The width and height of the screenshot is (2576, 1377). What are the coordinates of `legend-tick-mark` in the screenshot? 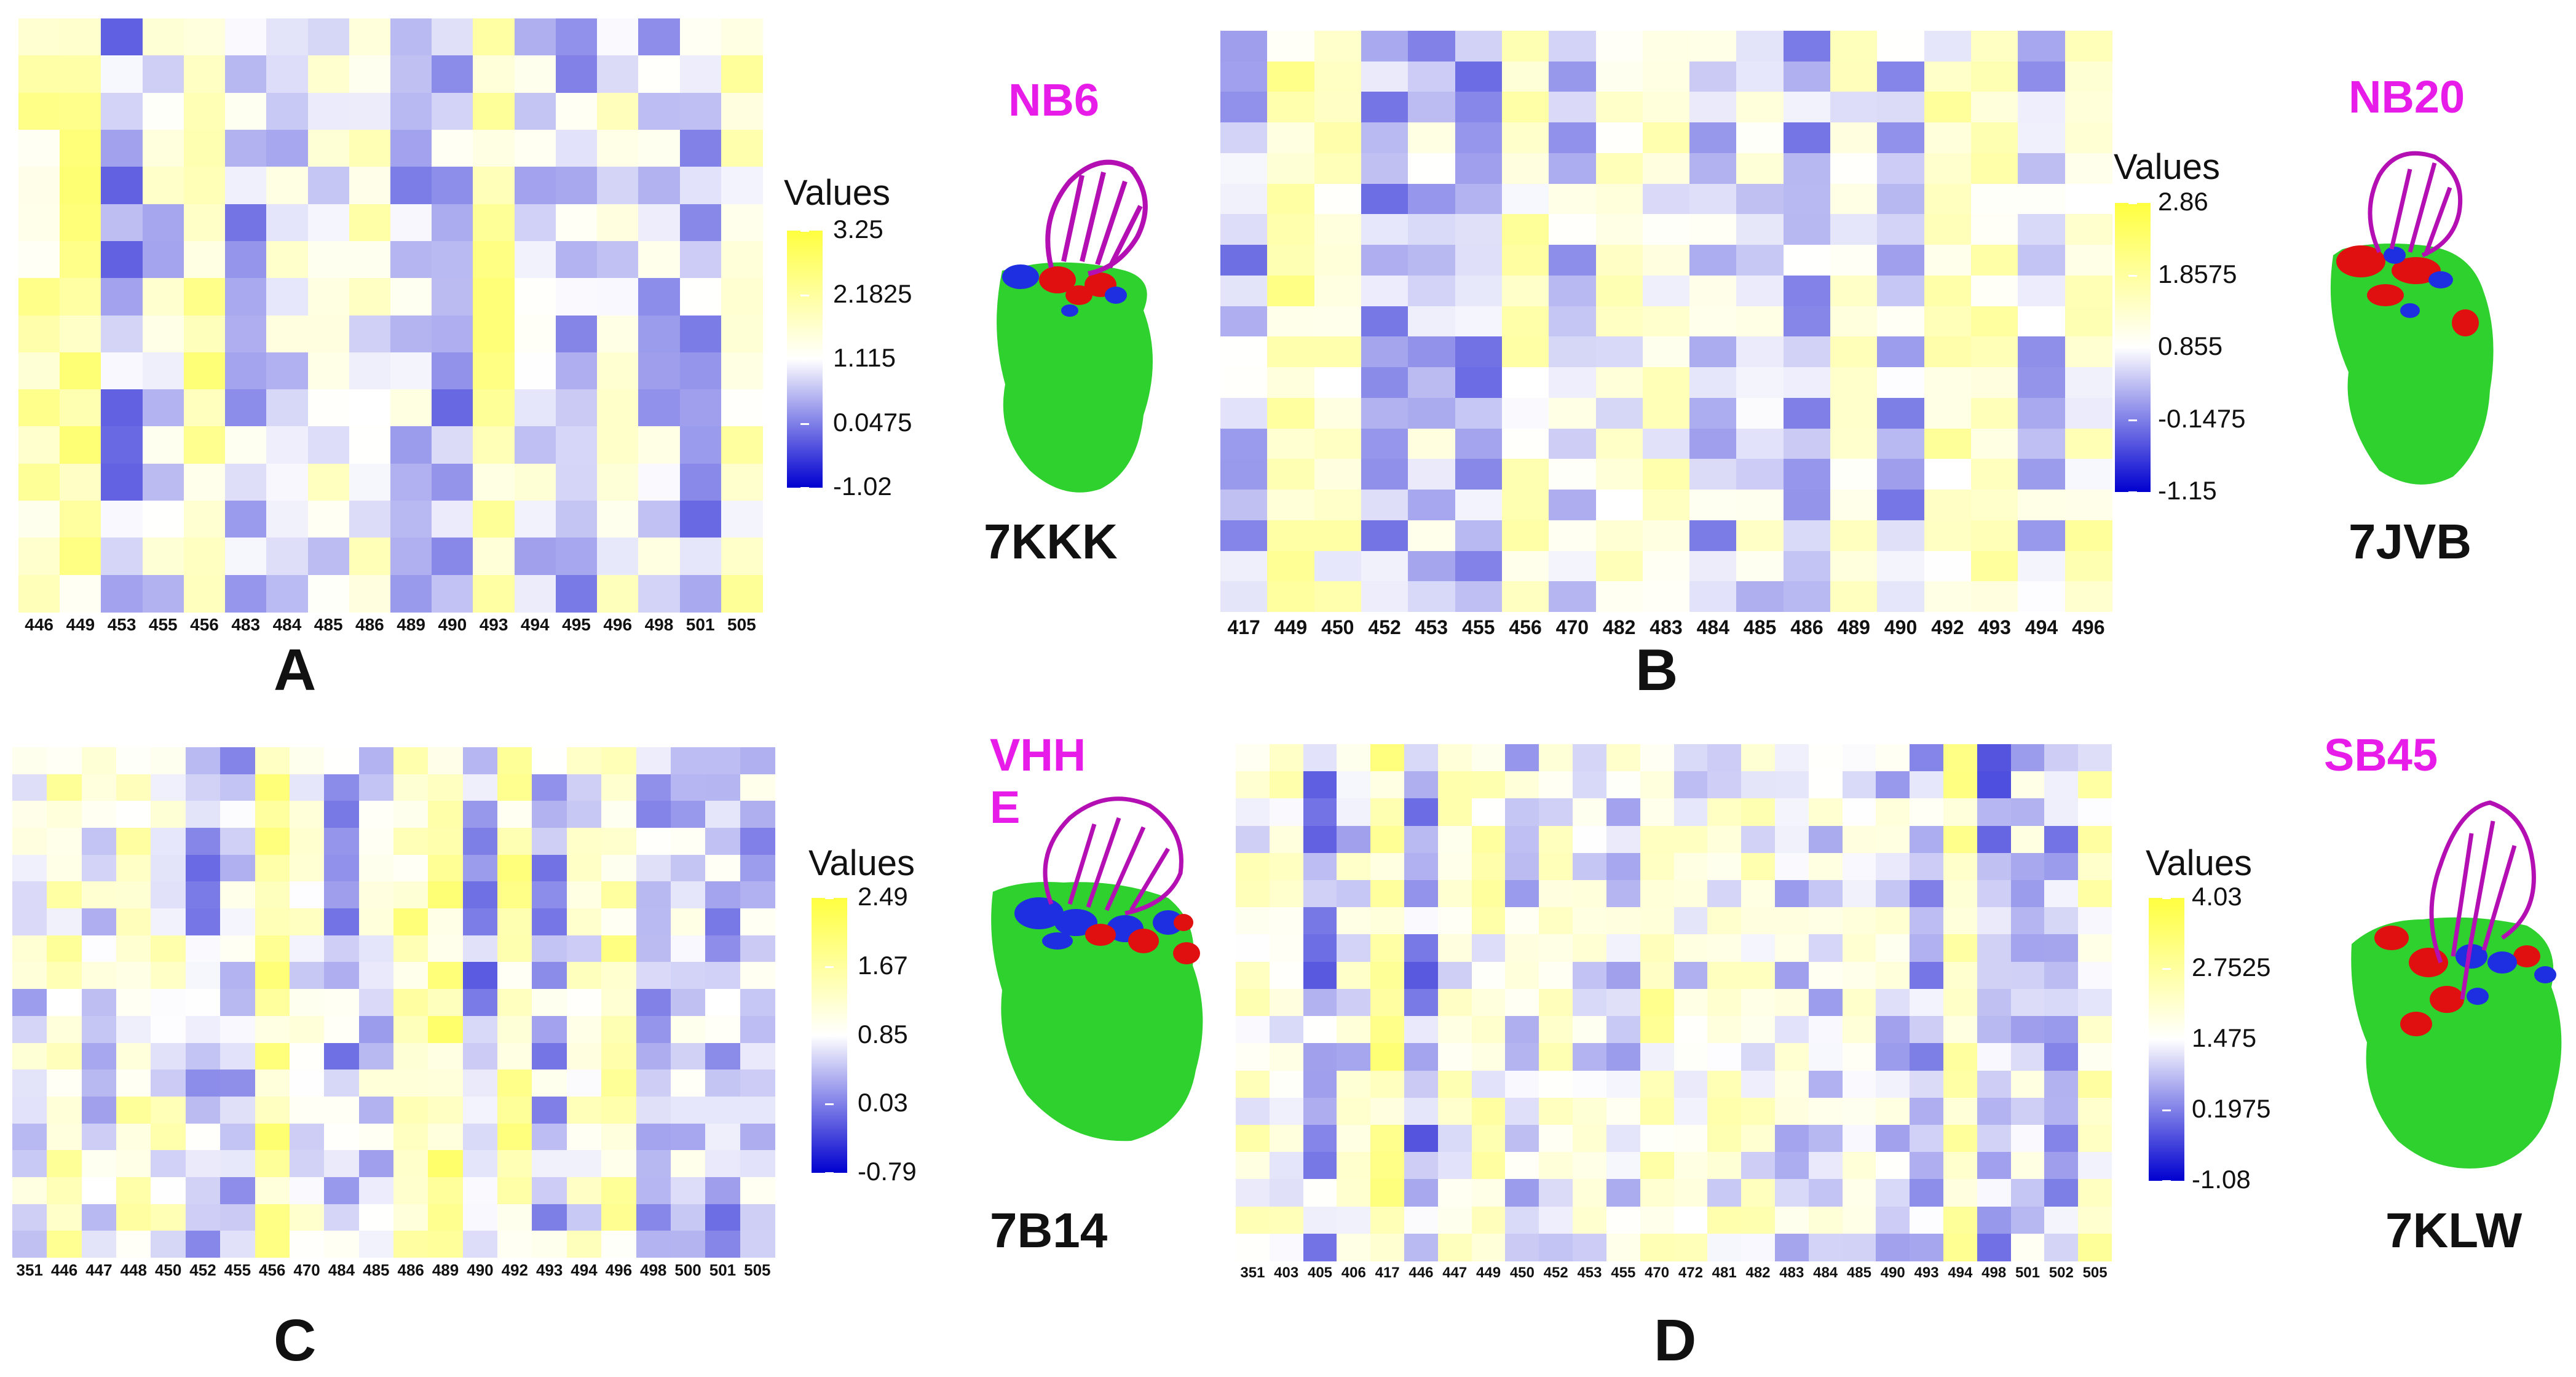 It's located at (2166, 898).